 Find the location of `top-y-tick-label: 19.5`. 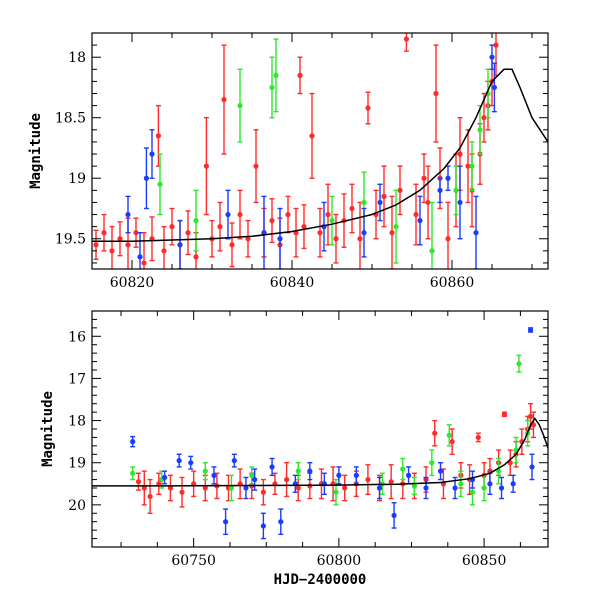

top-y-tick-label: 19.5 is located at coordinates (70, 240).